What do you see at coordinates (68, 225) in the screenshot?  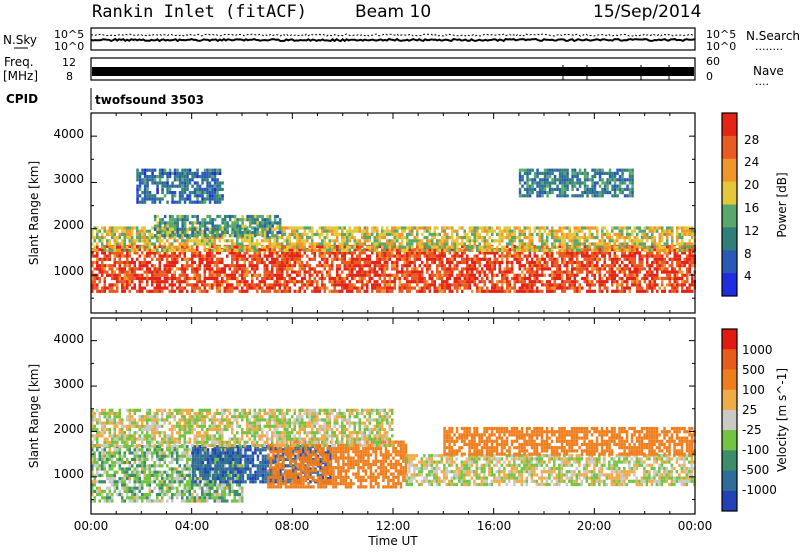 I see `power-range-tick-2000: 2000` at bounding box center [68, 225].